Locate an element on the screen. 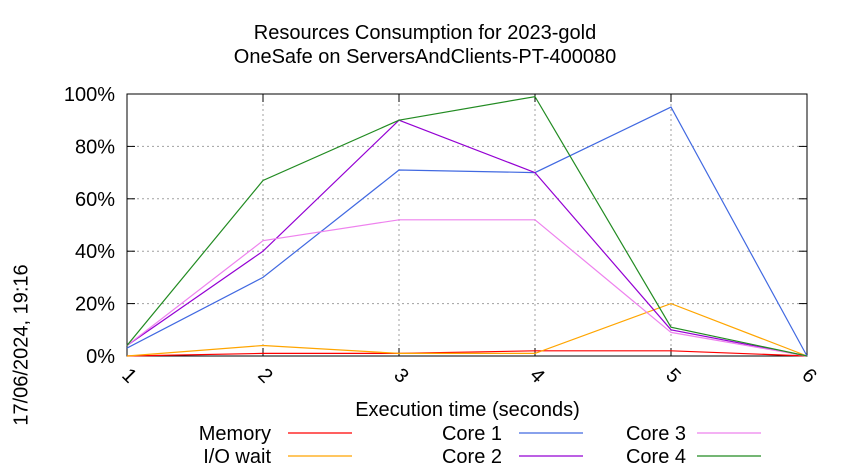 This screenshot has height=475, width=850. y-tick-labels: 0% 20% 40% 60% 80% 100% is located at coordinates (89, 226).